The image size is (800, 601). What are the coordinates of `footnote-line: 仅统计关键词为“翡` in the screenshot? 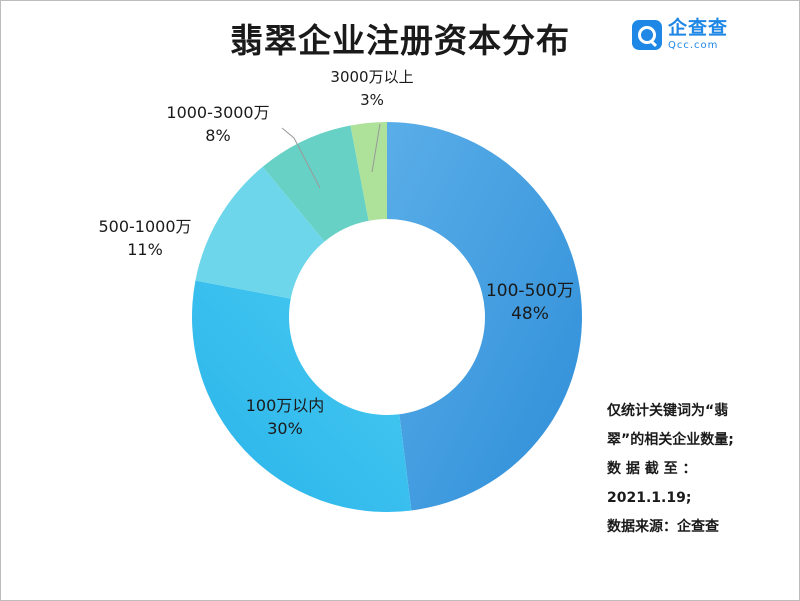 It's located at (668, 411).